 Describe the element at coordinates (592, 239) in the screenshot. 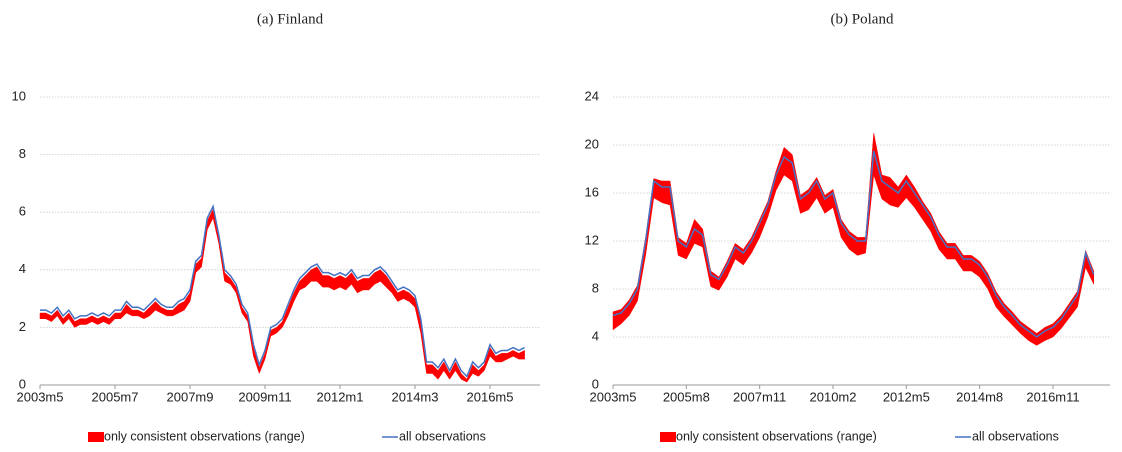

I see `y-tick-label: 12` at that location.